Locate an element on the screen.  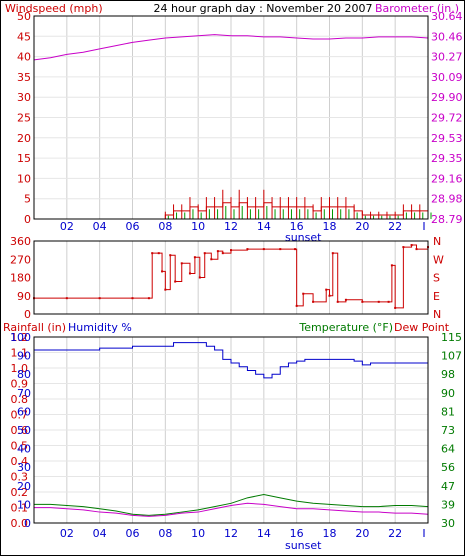
barometer-axis-title: Barometer (in.) is located at coordinates (417, 8).